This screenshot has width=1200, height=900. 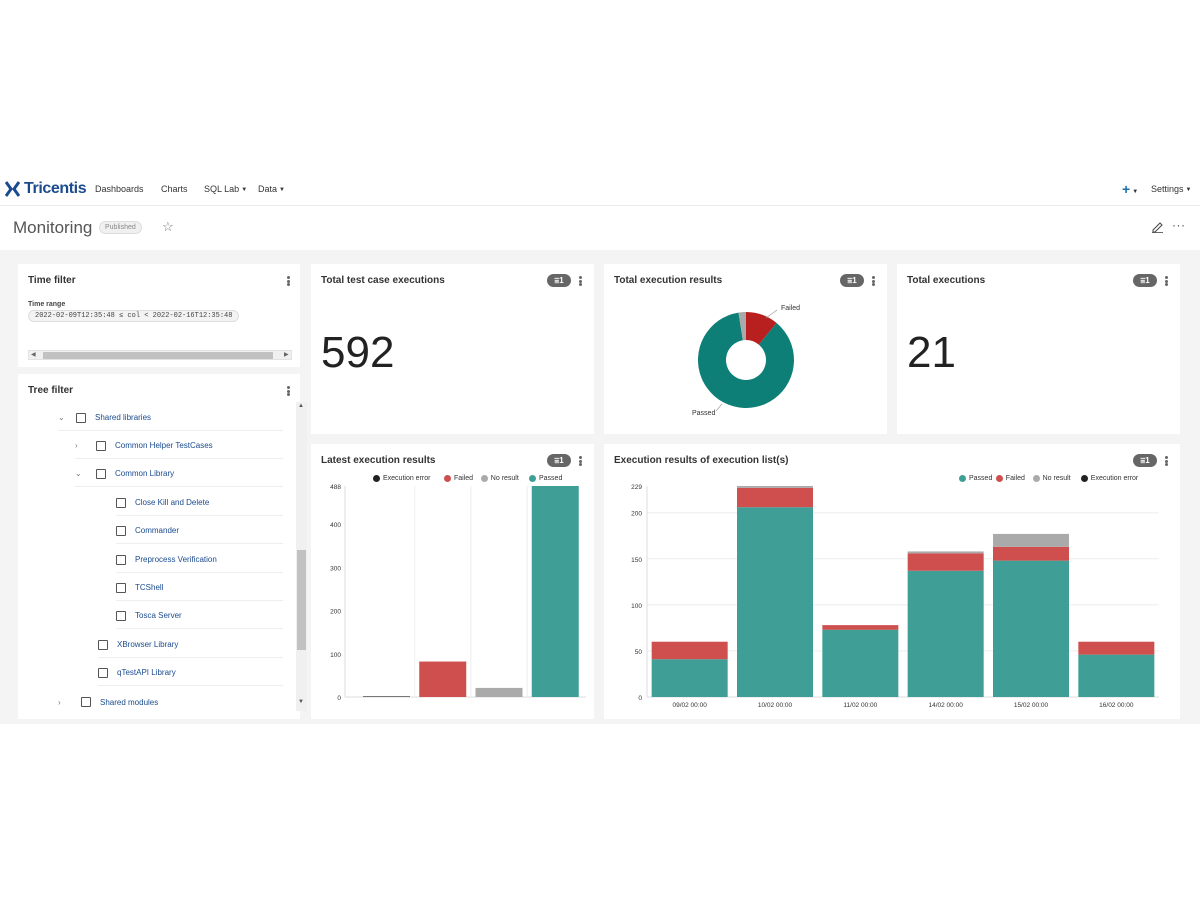 I want to click on nav-charts: Charts, so click(x=174, y=189).